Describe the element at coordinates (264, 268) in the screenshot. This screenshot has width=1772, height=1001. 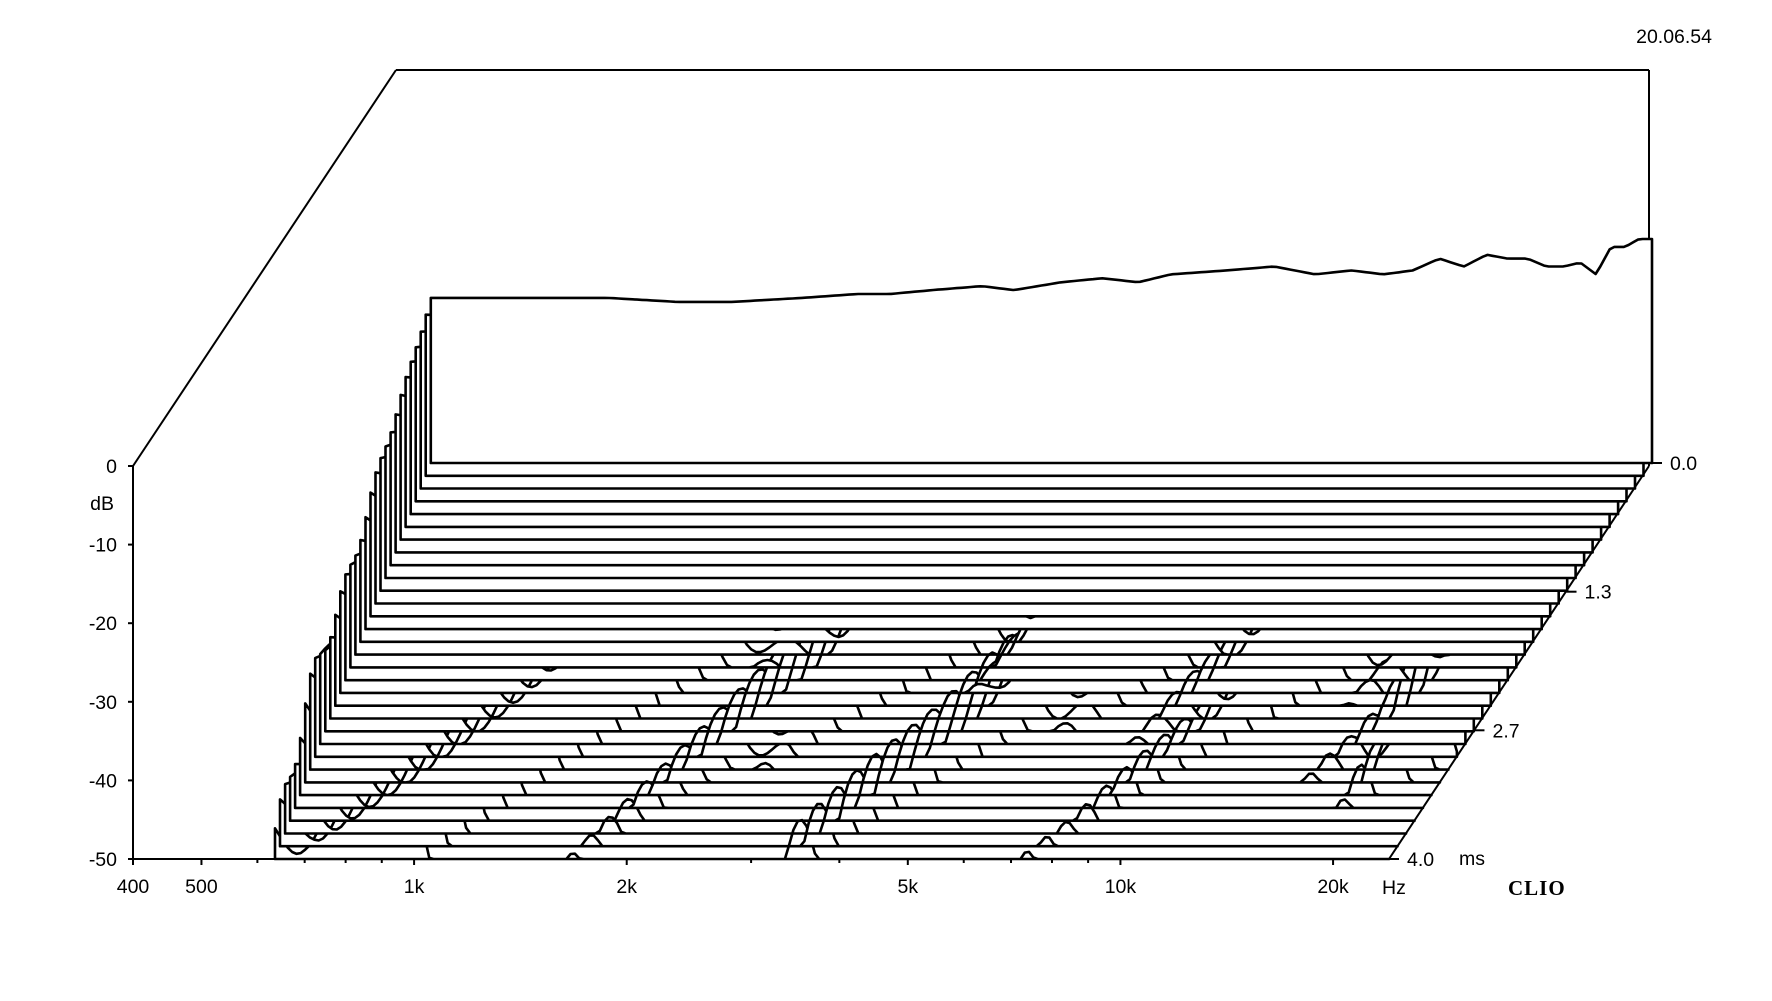
I see `left-diagonal-edge` at that location.